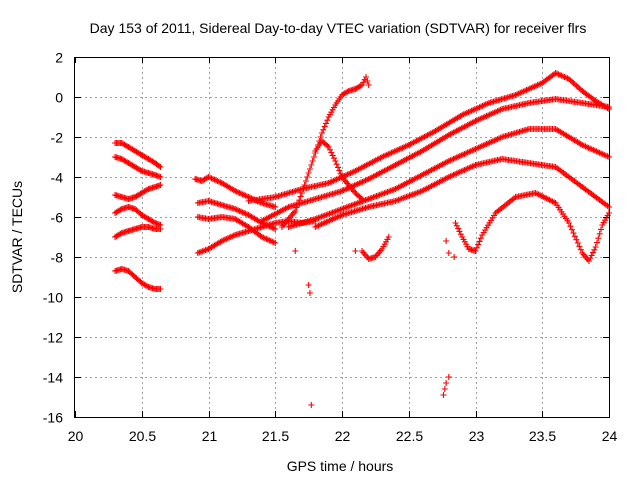 The image size is (640, 480). What do you see at coordinates (57, 138) in the screenshot?
I see `y-tick-label: -2` at bounding box center [57, 138].